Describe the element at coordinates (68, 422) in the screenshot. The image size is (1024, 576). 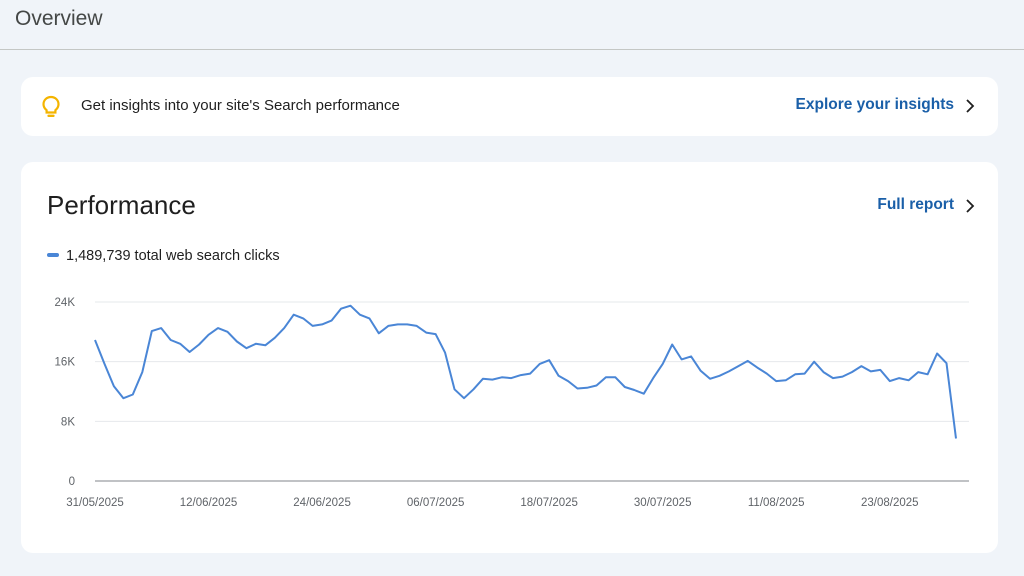
I see `y-tick-label: 8K` at that location.